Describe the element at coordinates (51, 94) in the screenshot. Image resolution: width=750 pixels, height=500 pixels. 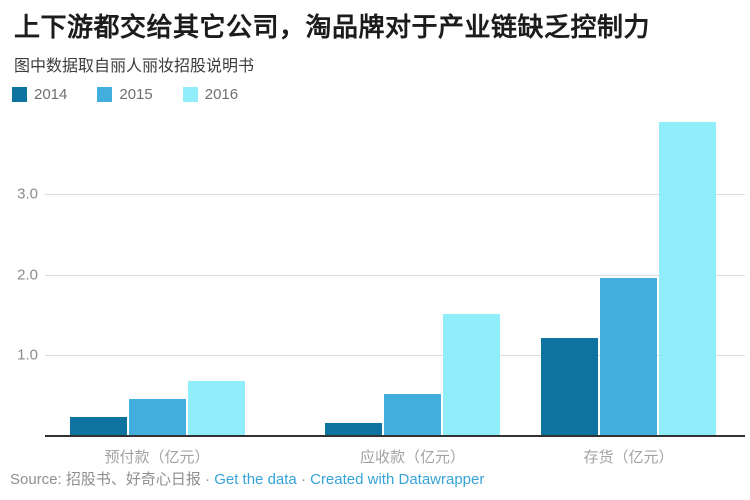
I see `legend-label: 2014` at that location.